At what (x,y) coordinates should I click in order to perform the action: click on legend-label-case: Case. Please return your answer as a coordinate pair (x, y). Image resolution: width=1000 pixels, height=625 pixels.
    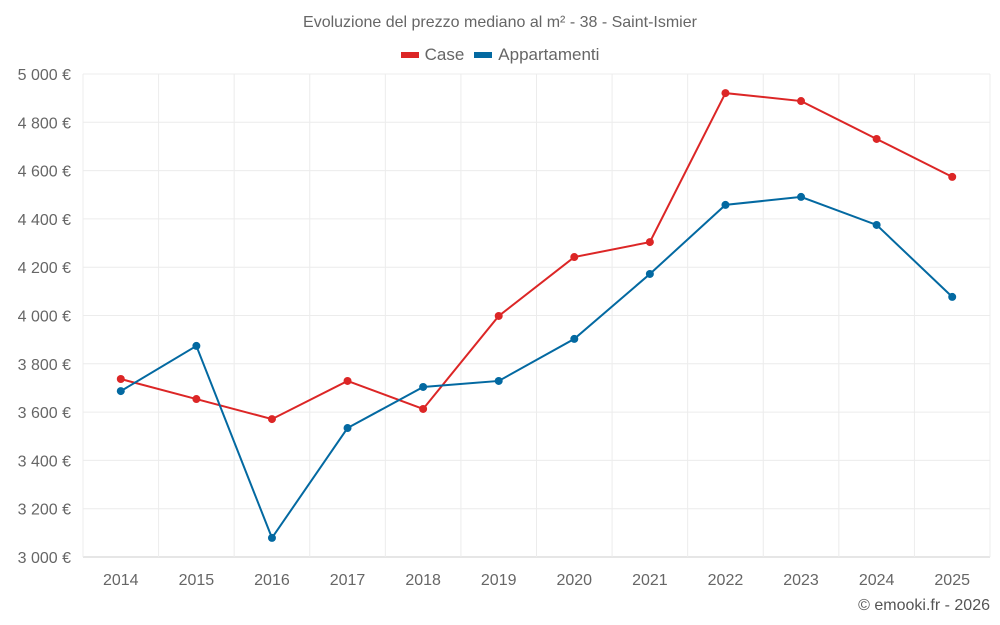
    Looking at the image, I should click on (444, 54).